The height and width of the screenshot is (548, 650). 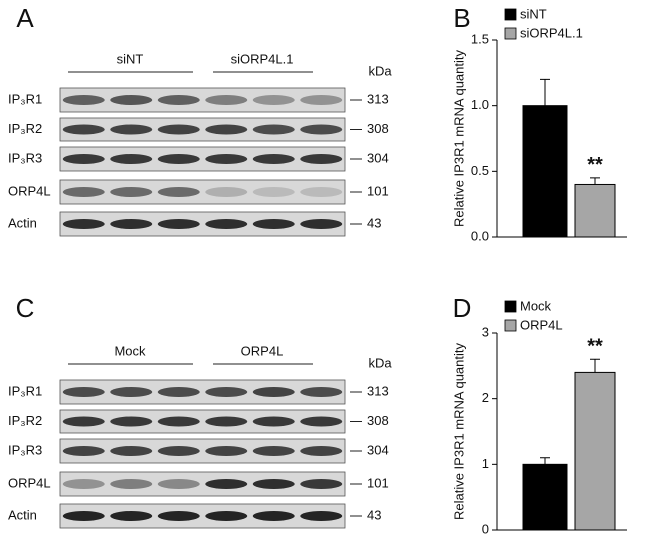 What do you see at coordinates (461, 18) in the screenshot?
I see `panel-letter: B` at bounding box center [461, 18].